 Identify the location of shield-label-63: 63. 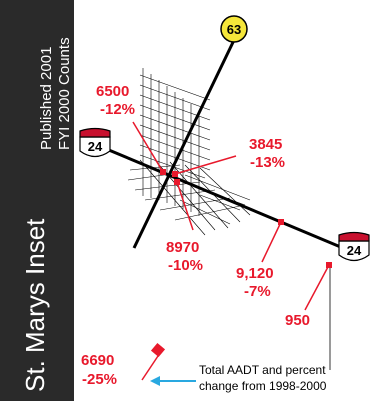
(234, 29).